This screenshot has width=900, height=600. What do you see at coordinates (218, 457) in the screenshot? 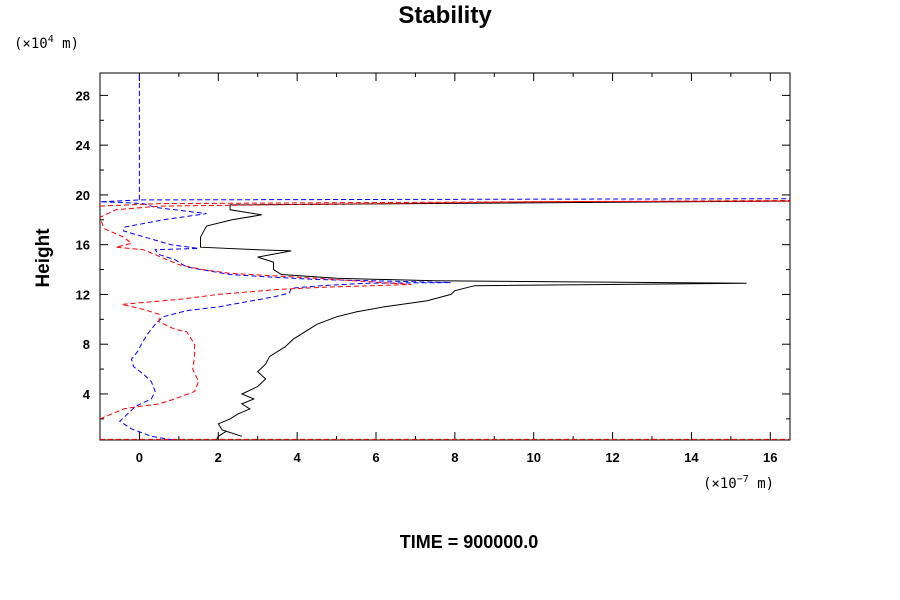
I see `x-tick-label: 2` at bounding box center [218, 457].